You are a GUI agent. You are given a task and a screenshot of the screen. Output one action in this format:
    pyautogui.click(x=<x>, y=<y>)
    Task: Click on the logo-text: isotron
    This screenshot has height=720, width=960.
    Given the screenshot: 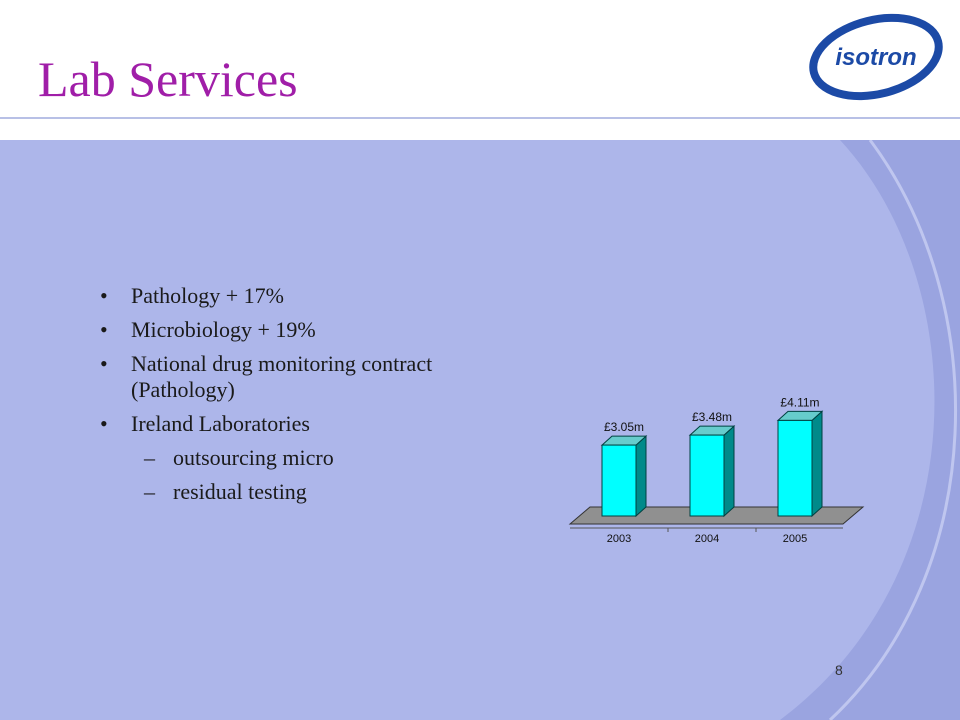 What is the action you would take?
    pyautogui.click(x=875, y=57)
    